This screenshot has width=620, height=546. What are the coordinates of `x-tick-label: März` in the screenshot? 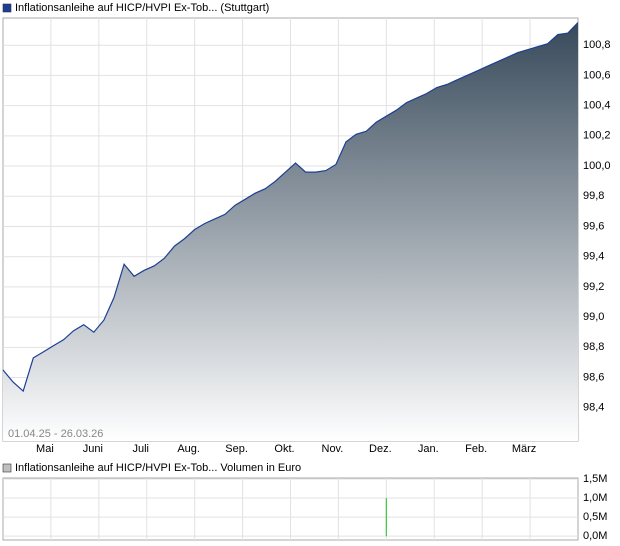 It's located at (524, 449).